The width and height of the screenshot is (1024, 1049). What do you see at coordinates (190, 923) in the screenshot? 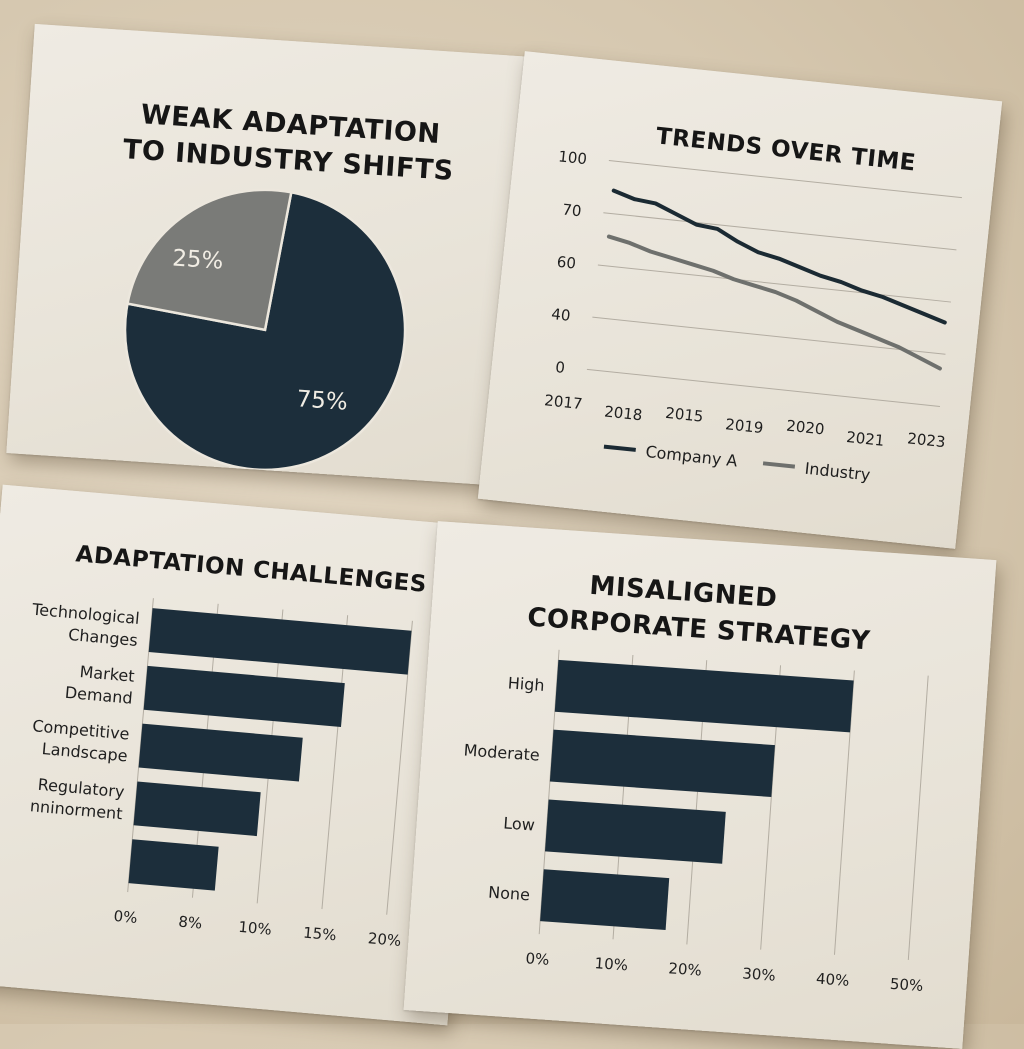
I see `bar-xtick-label: 8%` at bounding box center [190, 923].